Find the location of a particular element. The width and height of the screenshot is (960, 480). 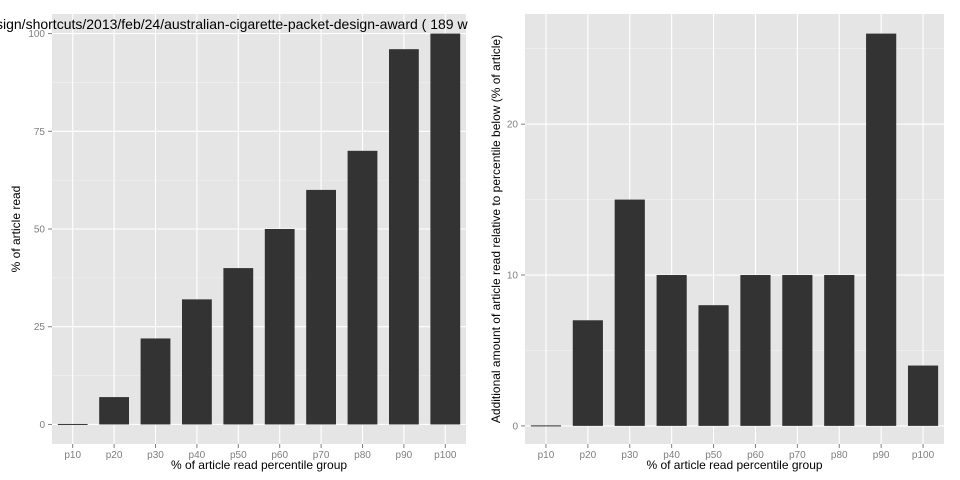

y-tick-label: 20 is located at coordinates (513, 125).